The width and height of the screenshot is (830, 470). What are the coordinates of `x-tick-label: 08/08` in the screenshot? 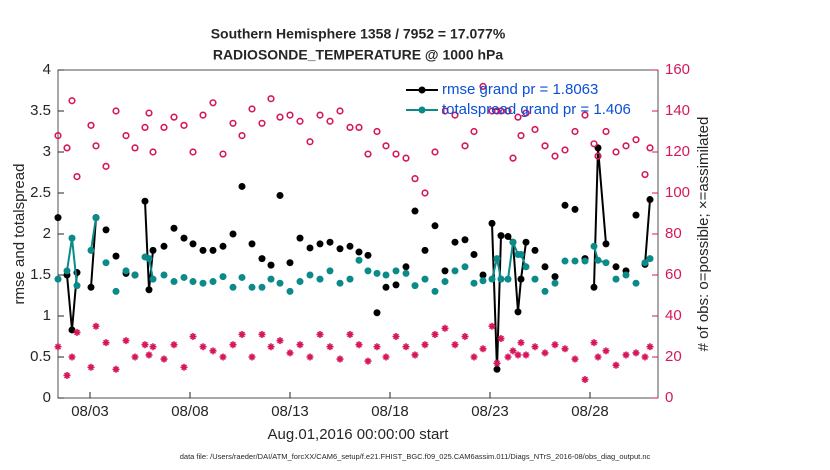 It's located at (190, 411).